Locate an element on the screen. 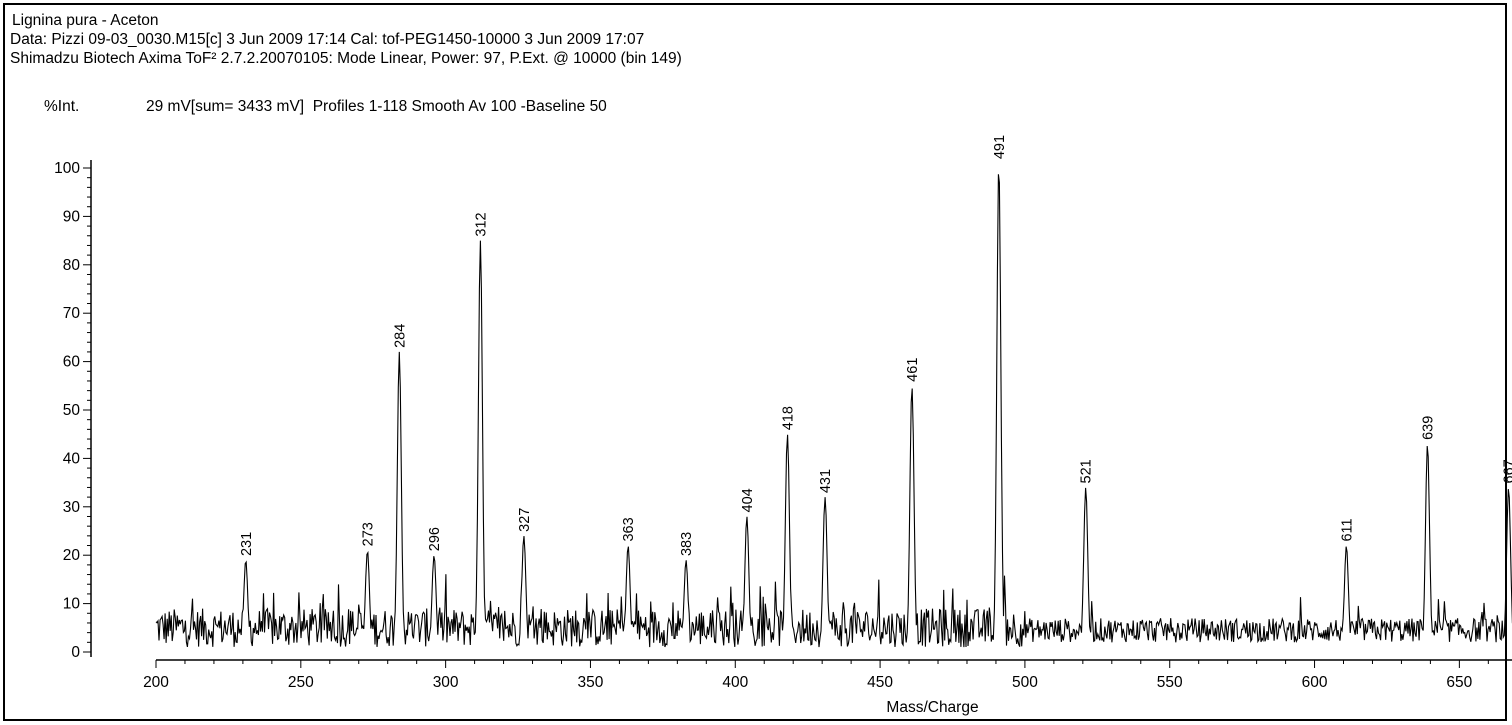 The height and width of the screenshot is (725, 1512). peak-label-521: 521 is located at coordinates (1087, 471).